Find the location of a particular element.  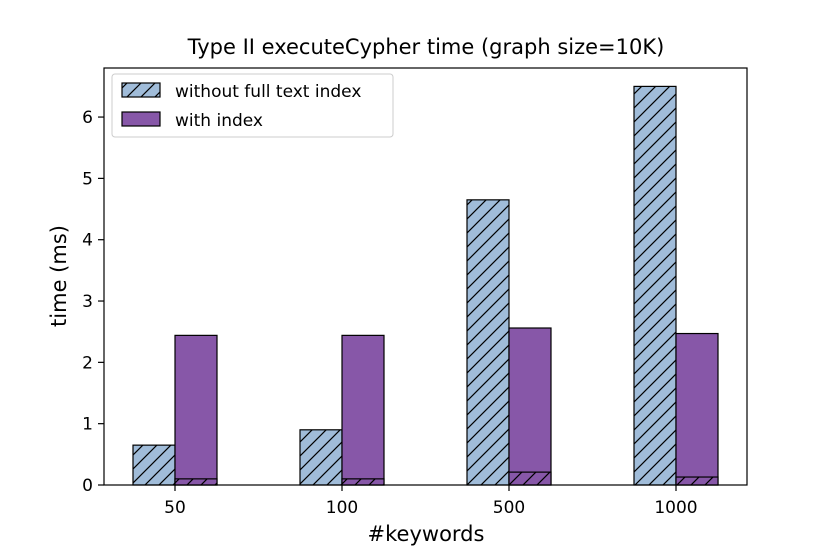

x-tick-label-50: 50 is located at coordinates (175, 508).